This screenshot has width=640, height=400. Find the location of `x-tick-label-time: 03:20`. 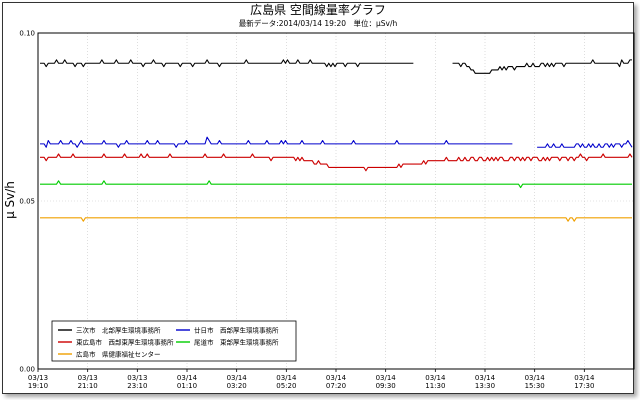

x-tick-label-time: 03:20 is located at coordinates (237, 386).